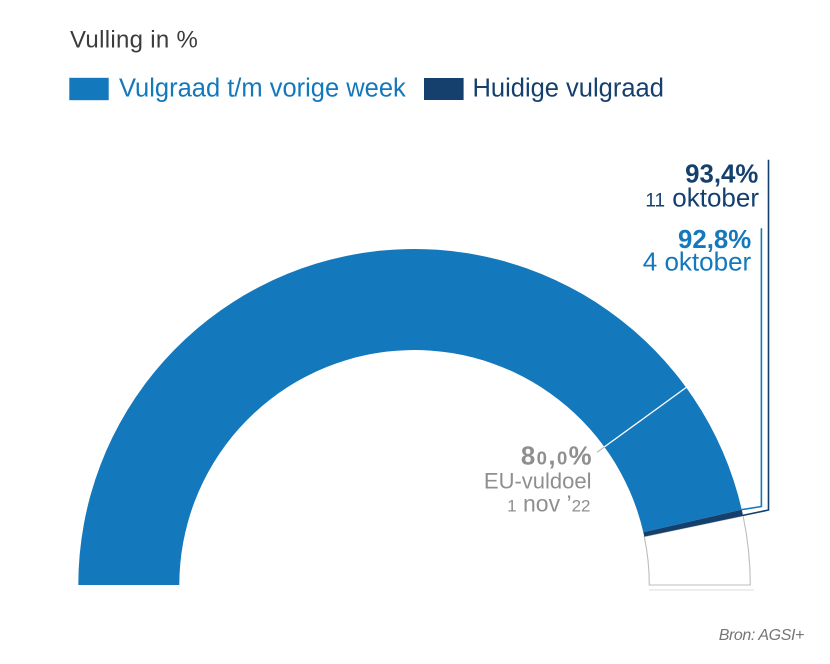  Describe the element at coordinates (134, 40) in the screenshot. I see `svg-text: Vulling in %` at that location.